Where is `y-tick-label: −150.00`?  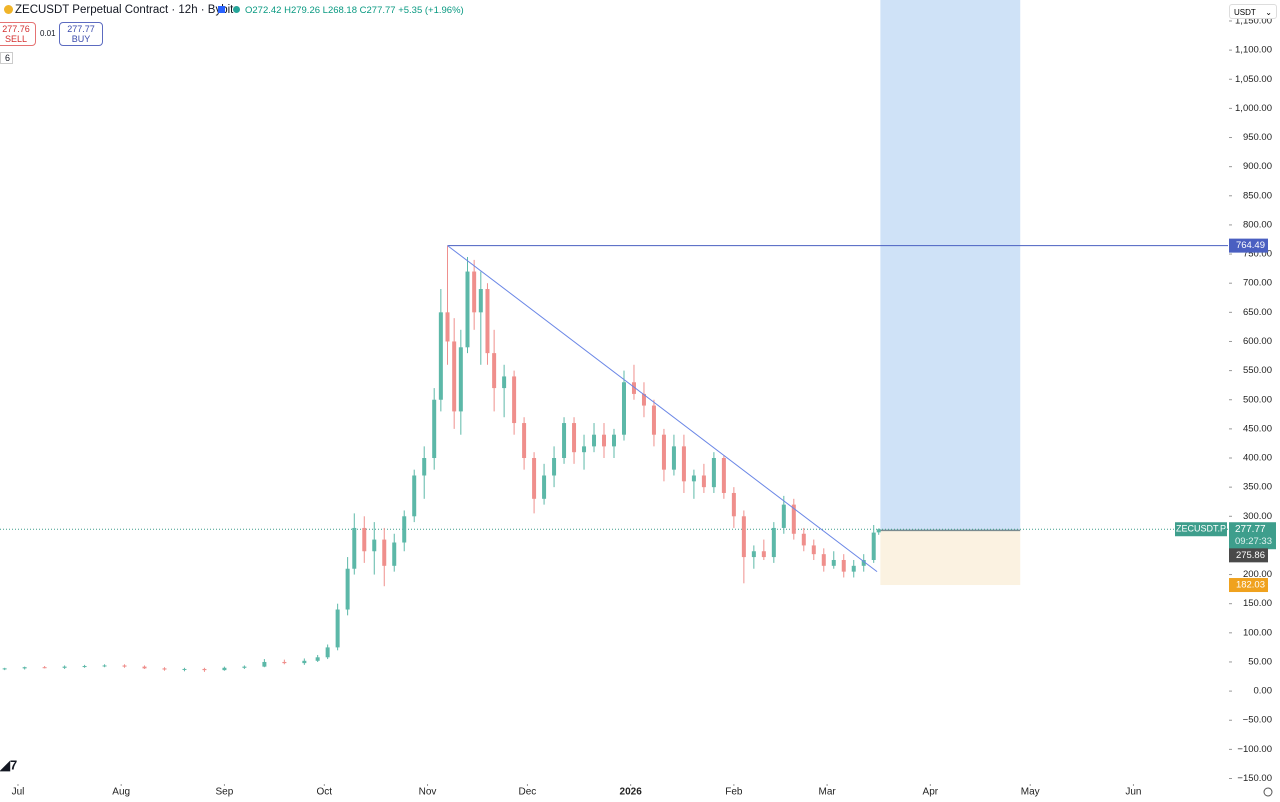 y-tick-label: −150.00 is located at coordinates (1254, 778).